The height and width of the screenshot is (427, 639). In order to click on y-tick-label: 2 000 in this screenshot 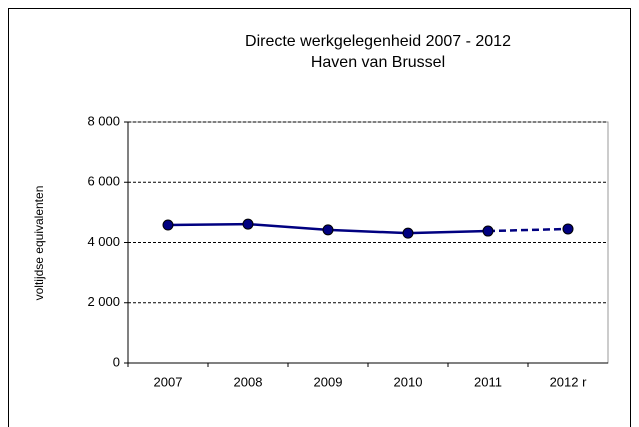, I will do `click(103, 301)`.